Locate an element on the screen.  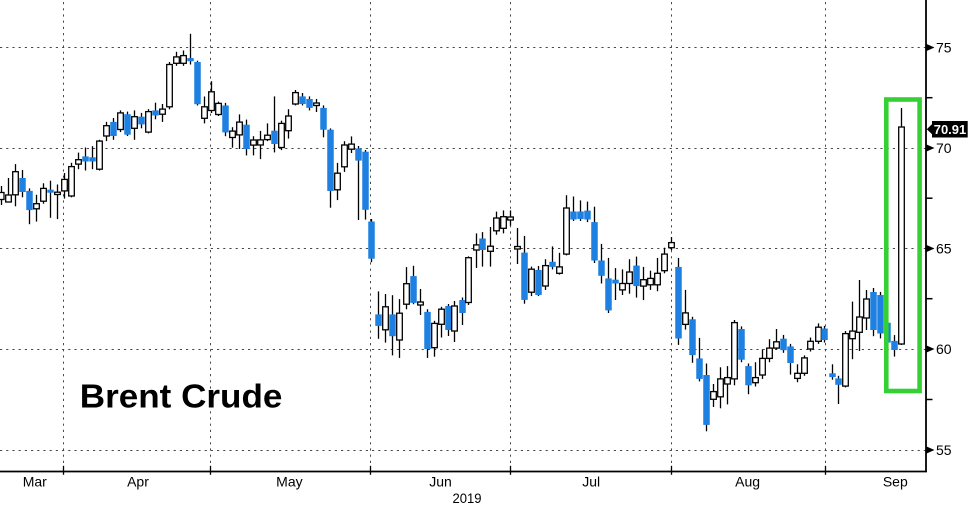
svg-text: Aug is located at coordinates (747, 482).